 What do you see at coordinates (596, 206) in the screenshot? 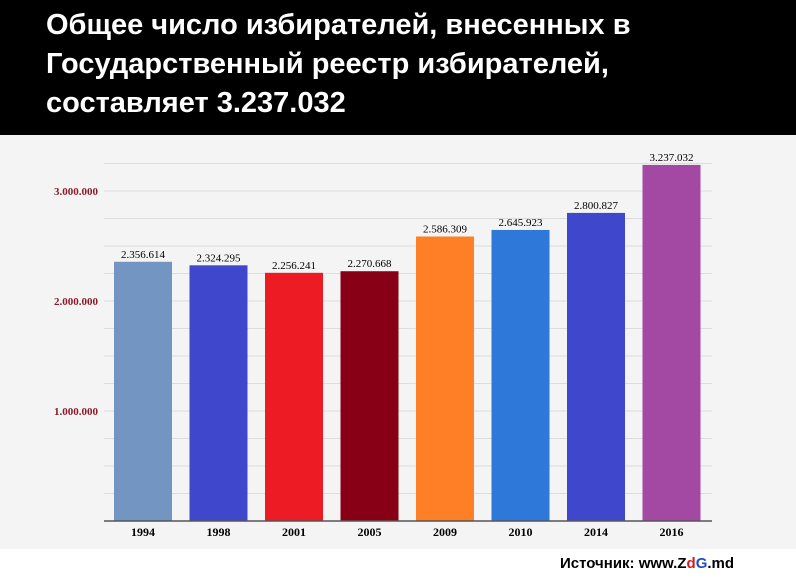
I see `value-label-2014: 2.800.827` at bounding box center [596, 206].